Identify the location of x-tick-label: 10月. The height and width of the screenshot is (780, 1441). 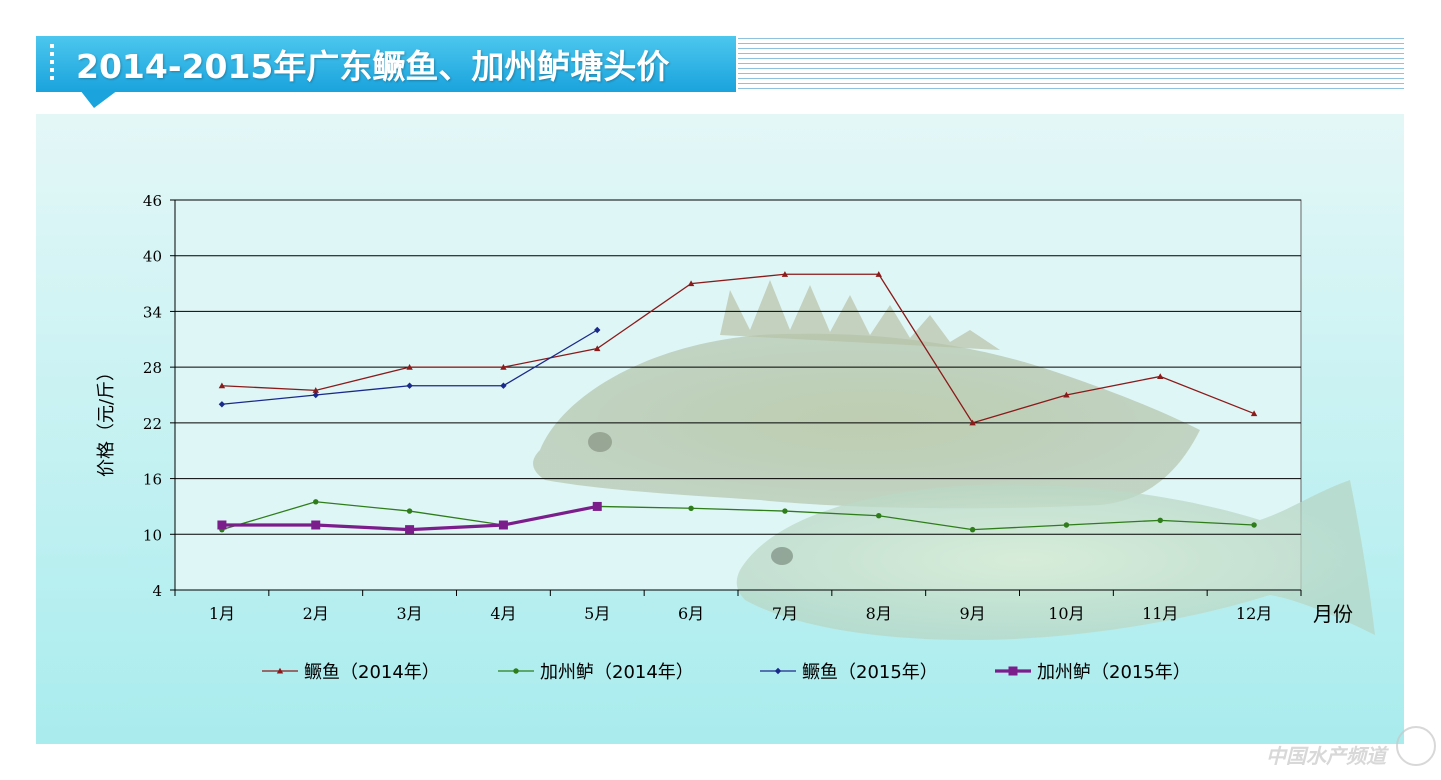
(1066, 613).